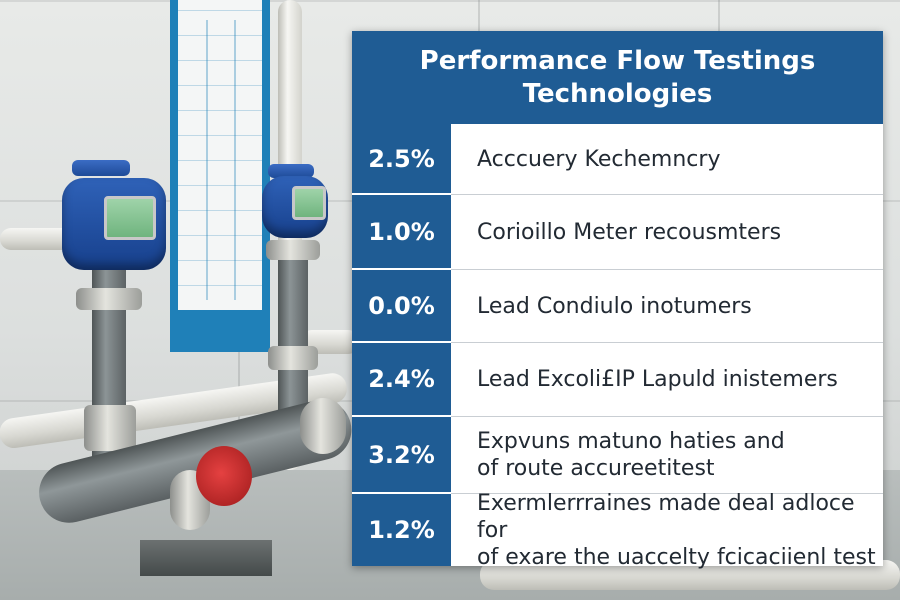  What do you see at coordinates (291, 171) in the screenshot?
I see `meter-right-cap` at bounding box center [291, 171].